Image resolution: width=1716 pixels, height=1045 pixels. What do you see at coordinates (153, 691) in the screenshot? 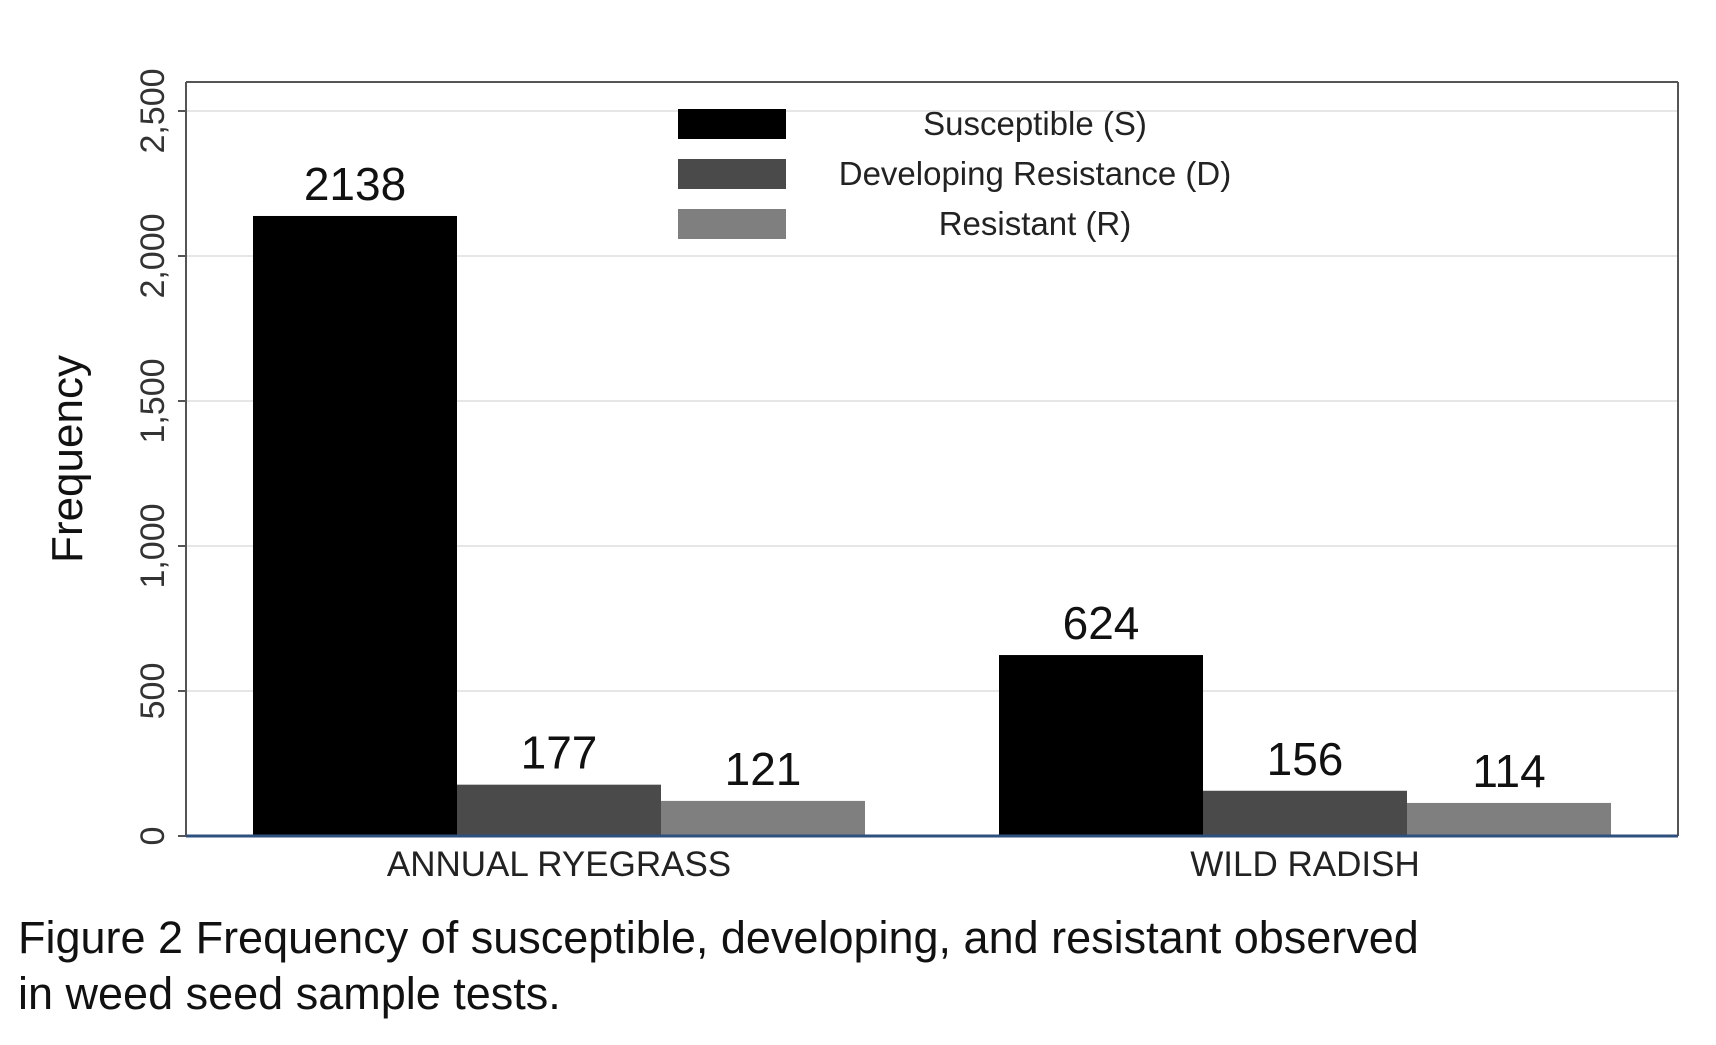
I see `y-tick-label: 500` at bounding box center [153, 691].